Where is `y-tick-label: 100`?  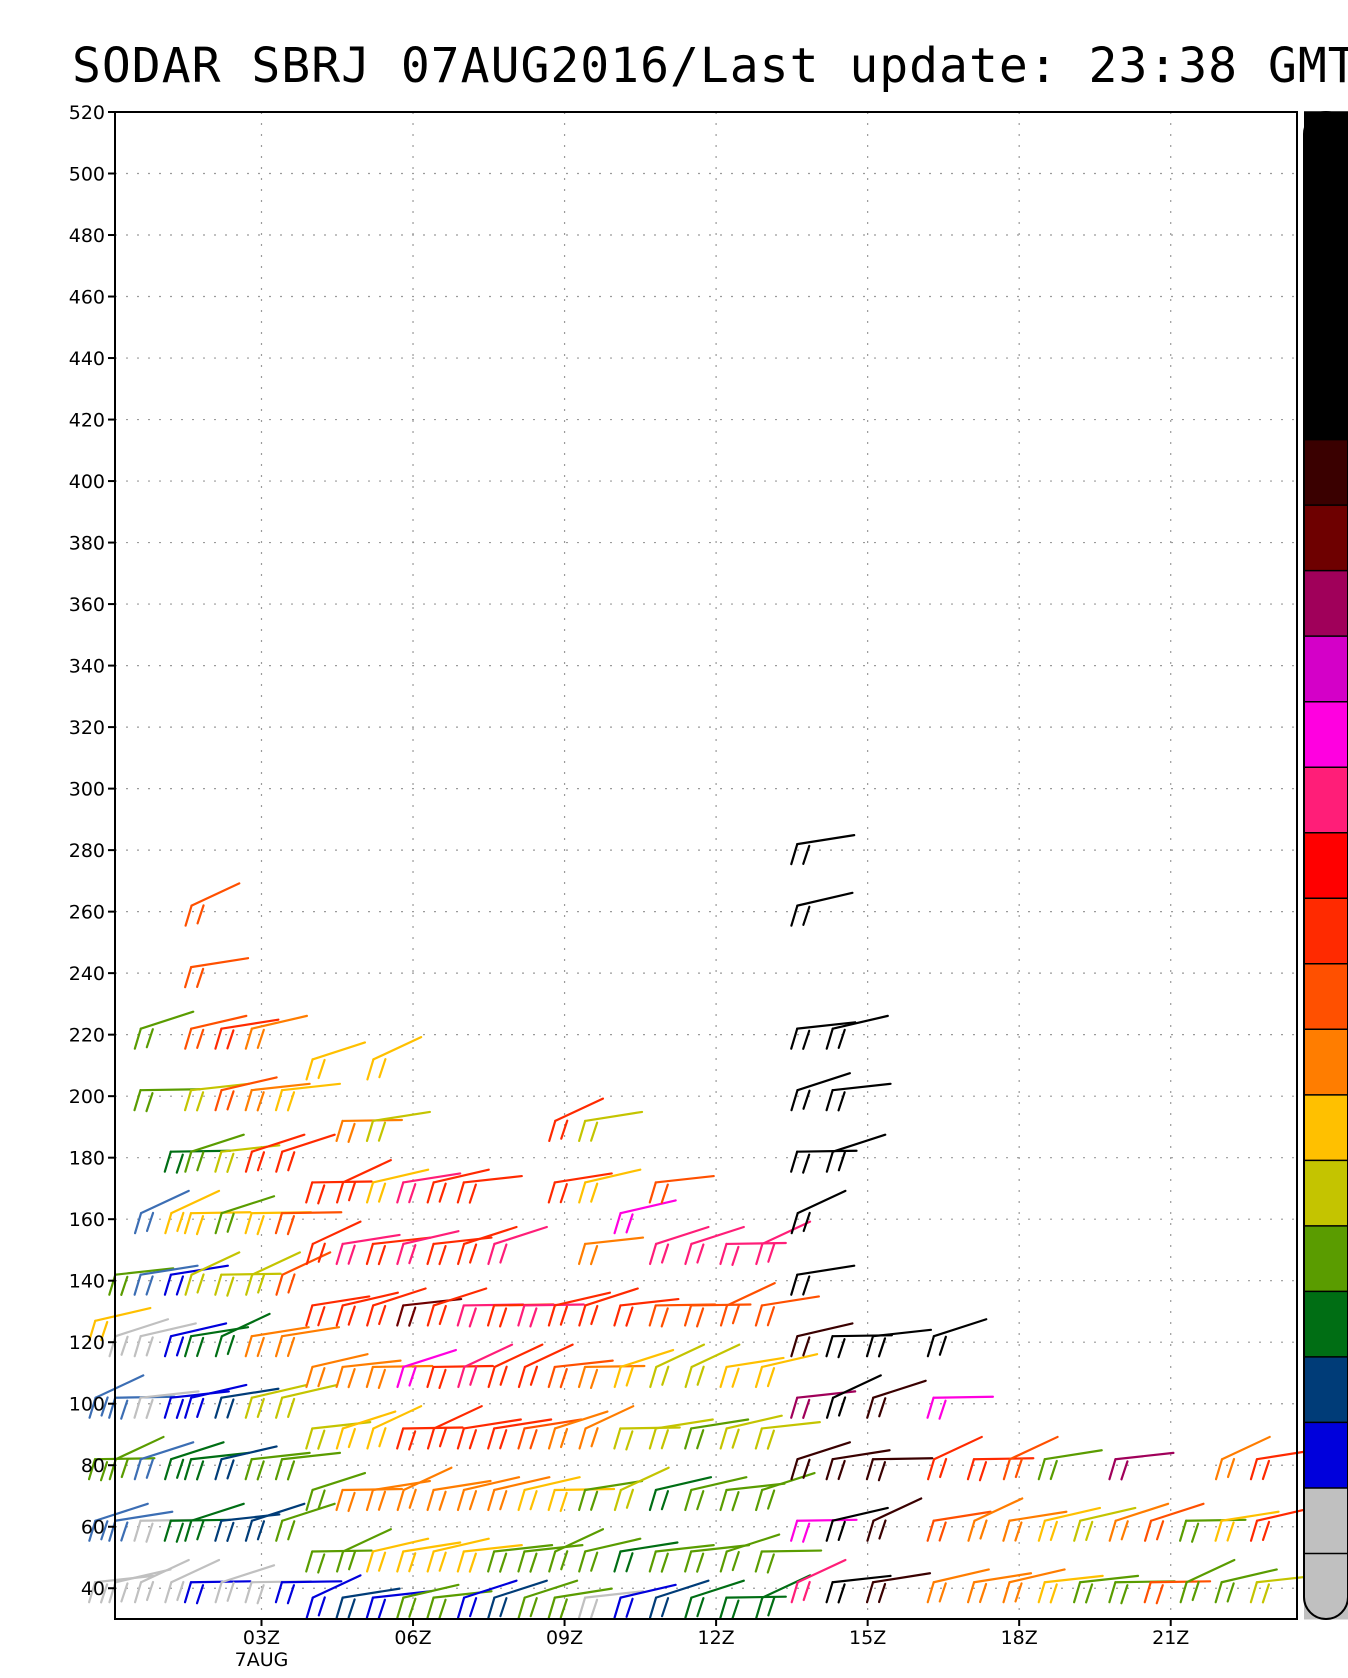
y-tick-label: 100 is located at coordinates (87, 1405).